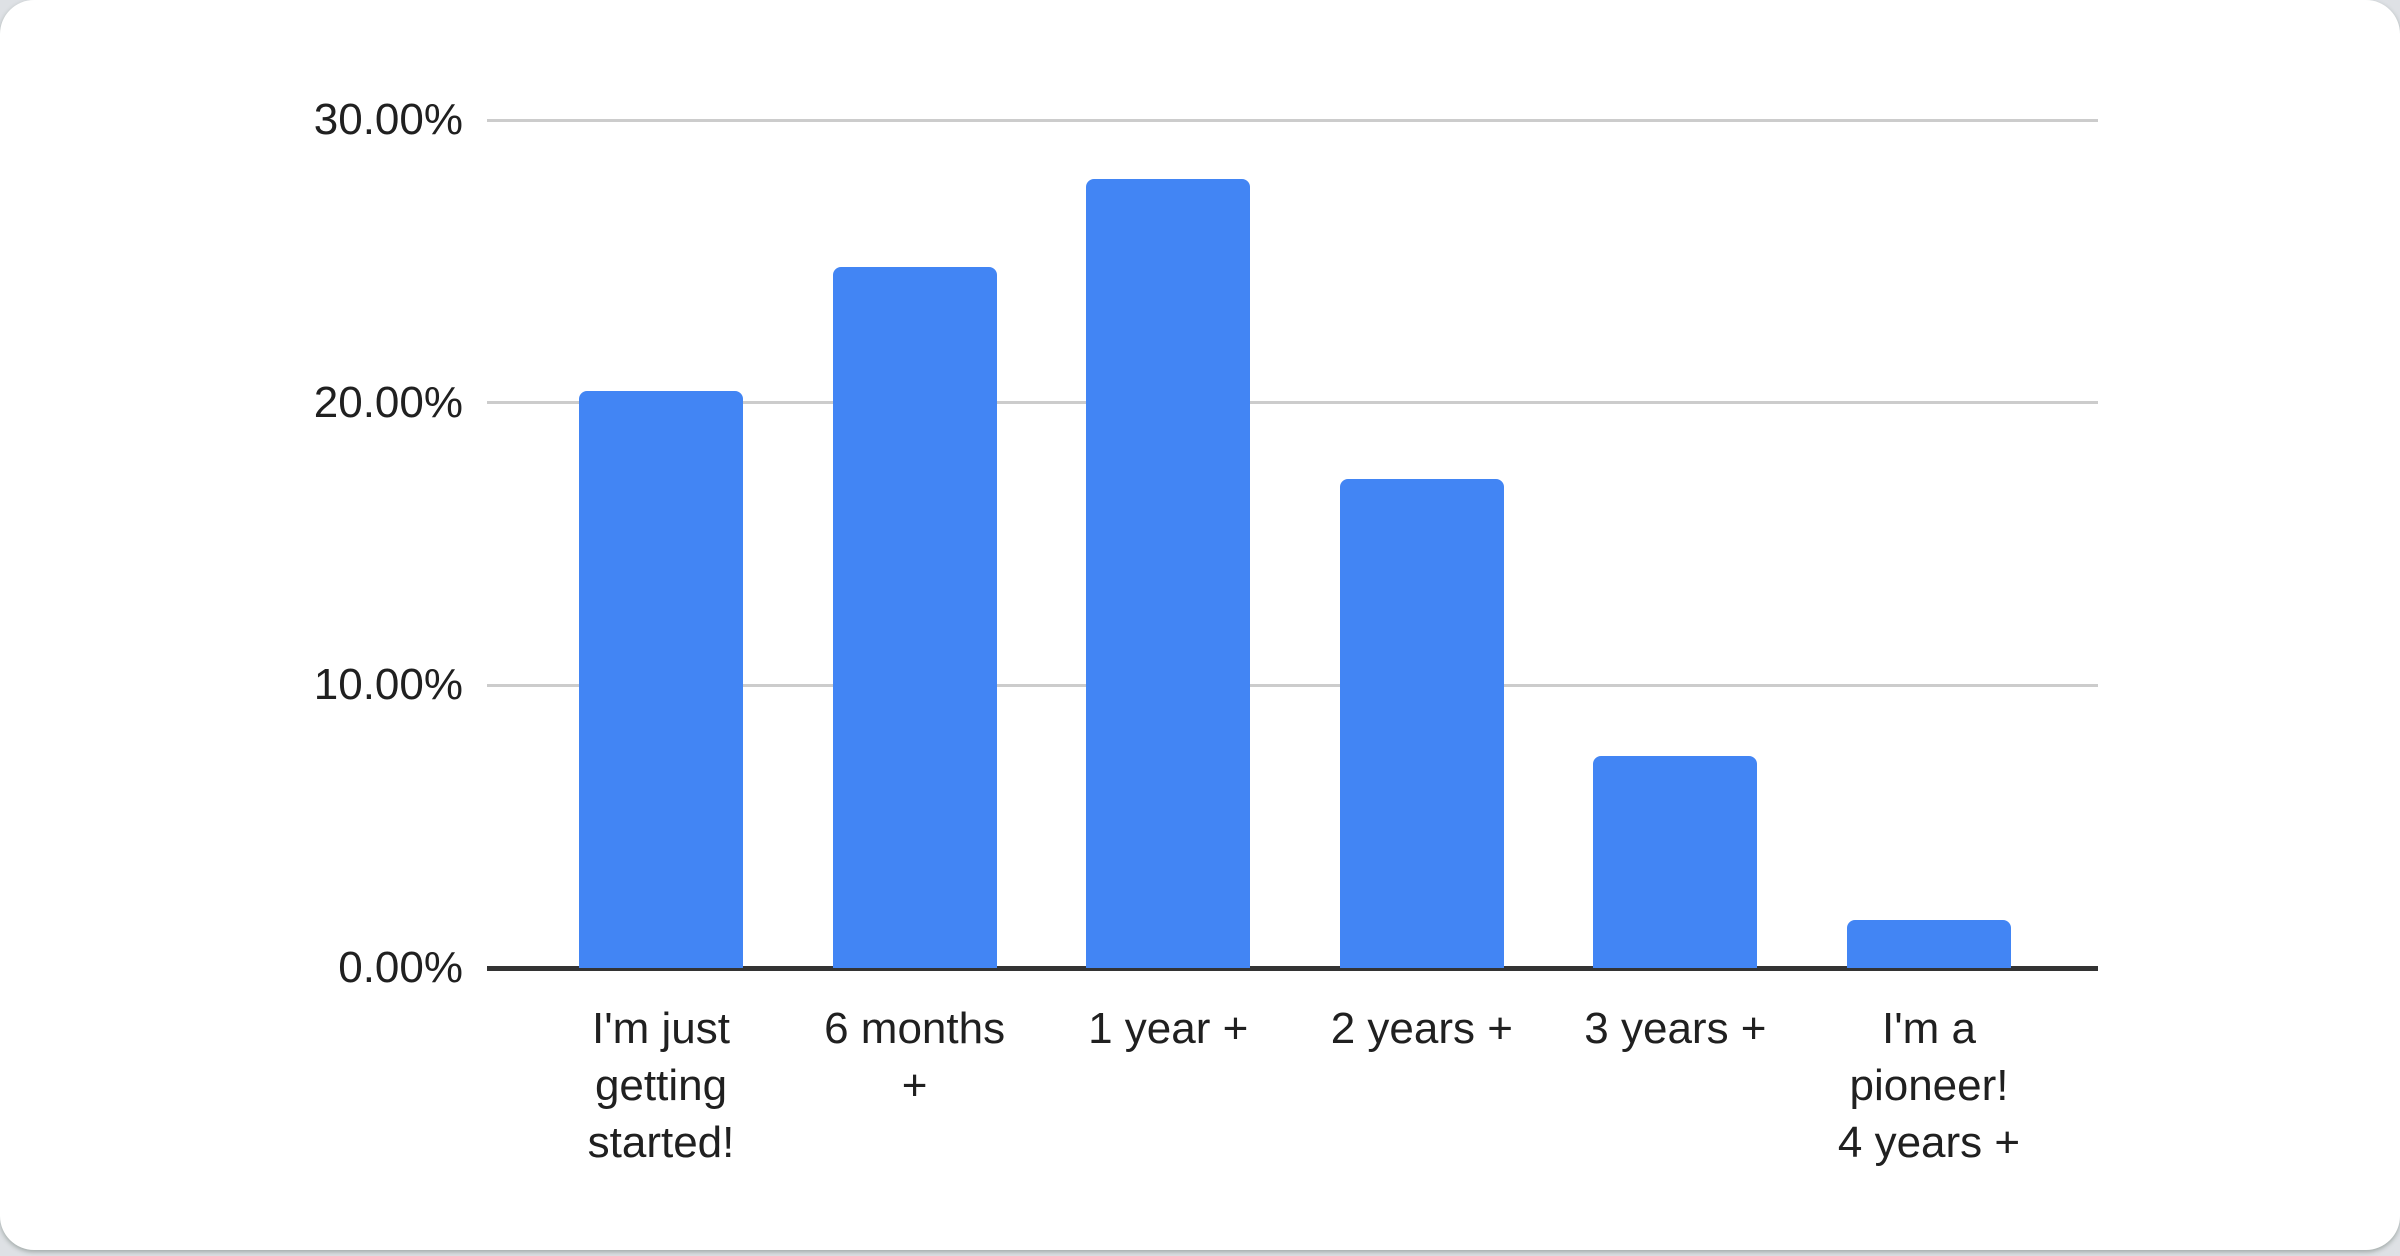  I want to click on y-axis-tick-label: 0.00%, so click(400, 967).